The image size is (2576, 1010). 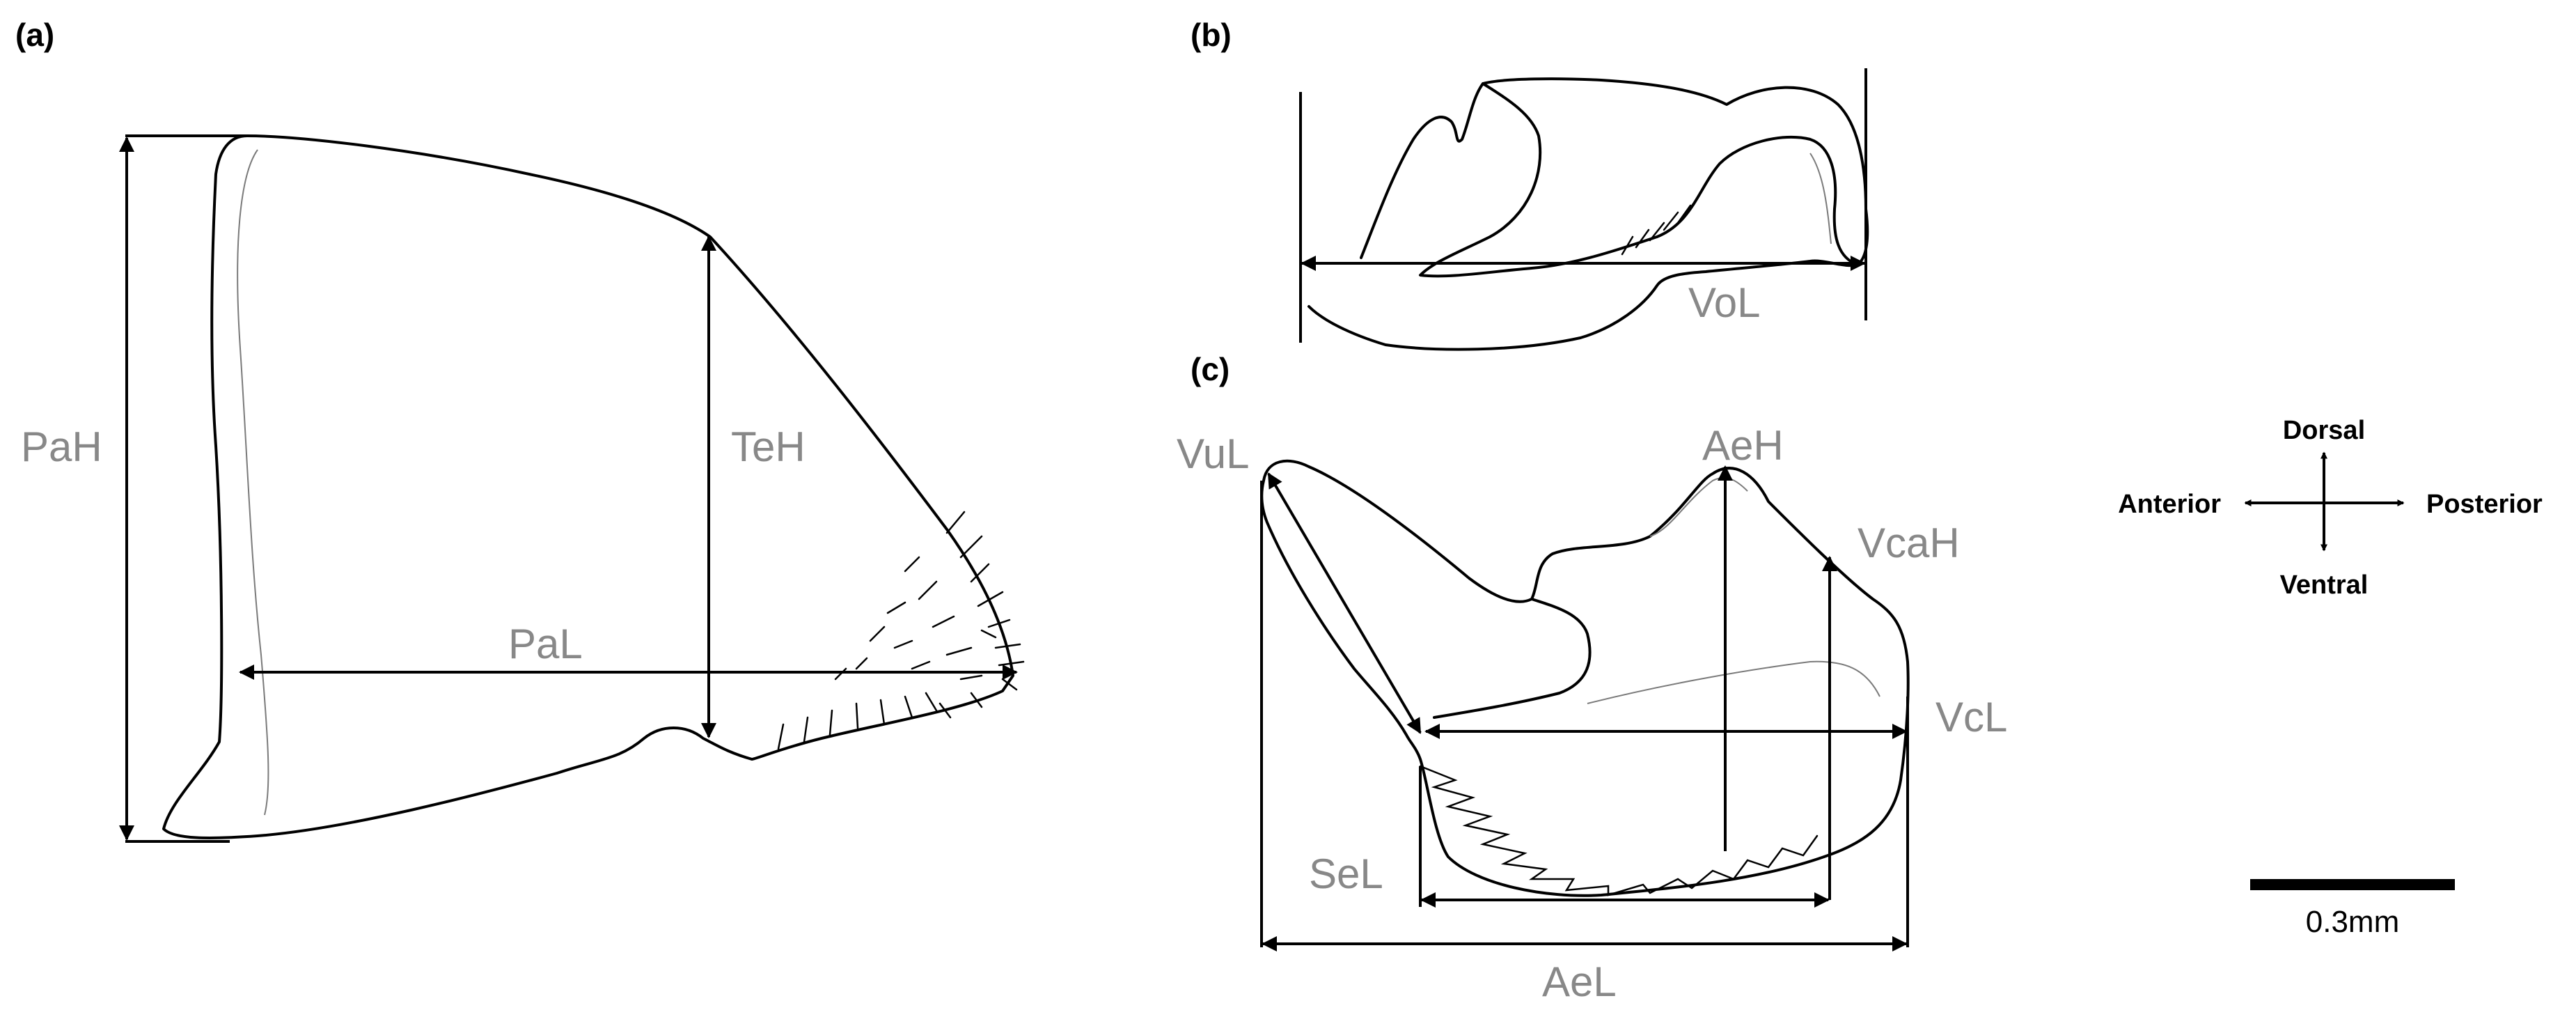 What do you see at coordinates (2330, 508) in the screenshot?
I see `orientation-compass: Dorsal Ventral Anterior Posterior` at bounding box center [2330, 508].